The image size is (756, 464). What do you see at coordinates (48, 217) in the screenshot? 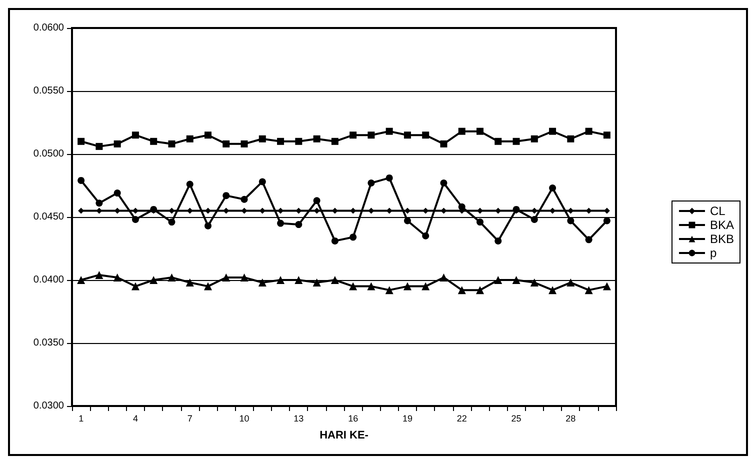
I see `y-tick-label: 0.0450` at bounding box center [48, 217].